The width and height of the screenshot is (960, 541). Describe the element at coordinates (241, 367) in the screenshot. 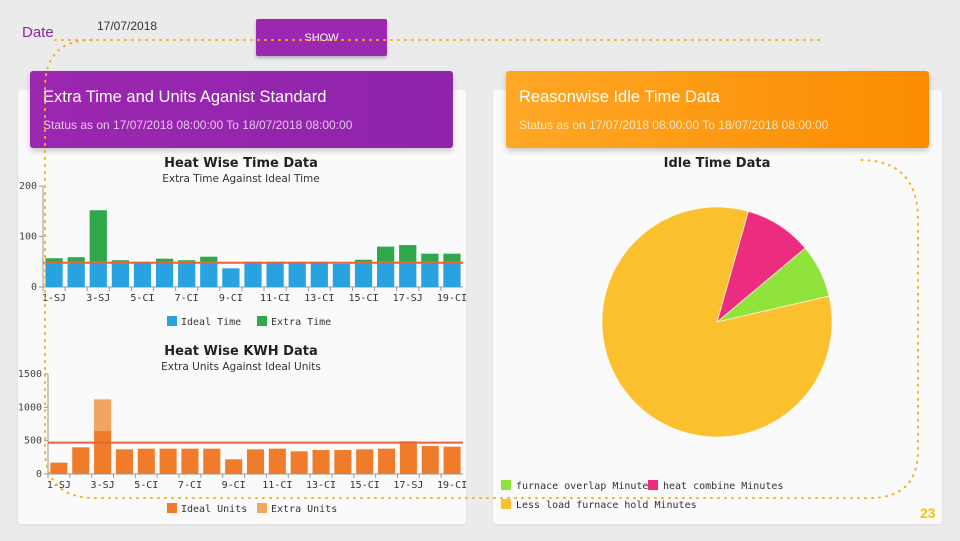

I see `chart-subtitle: Extra Units Against Ideal Units` at that location.